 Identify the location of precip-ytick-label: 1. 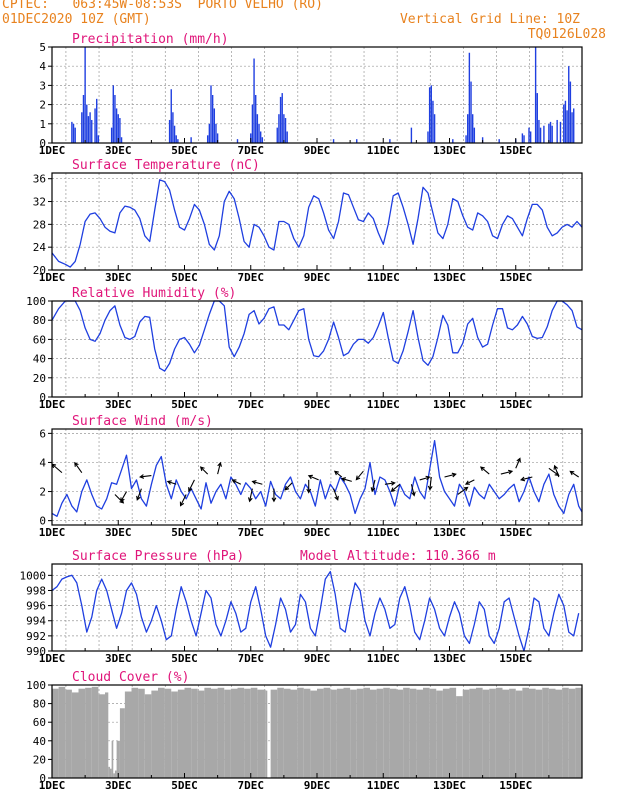
(42, 124).